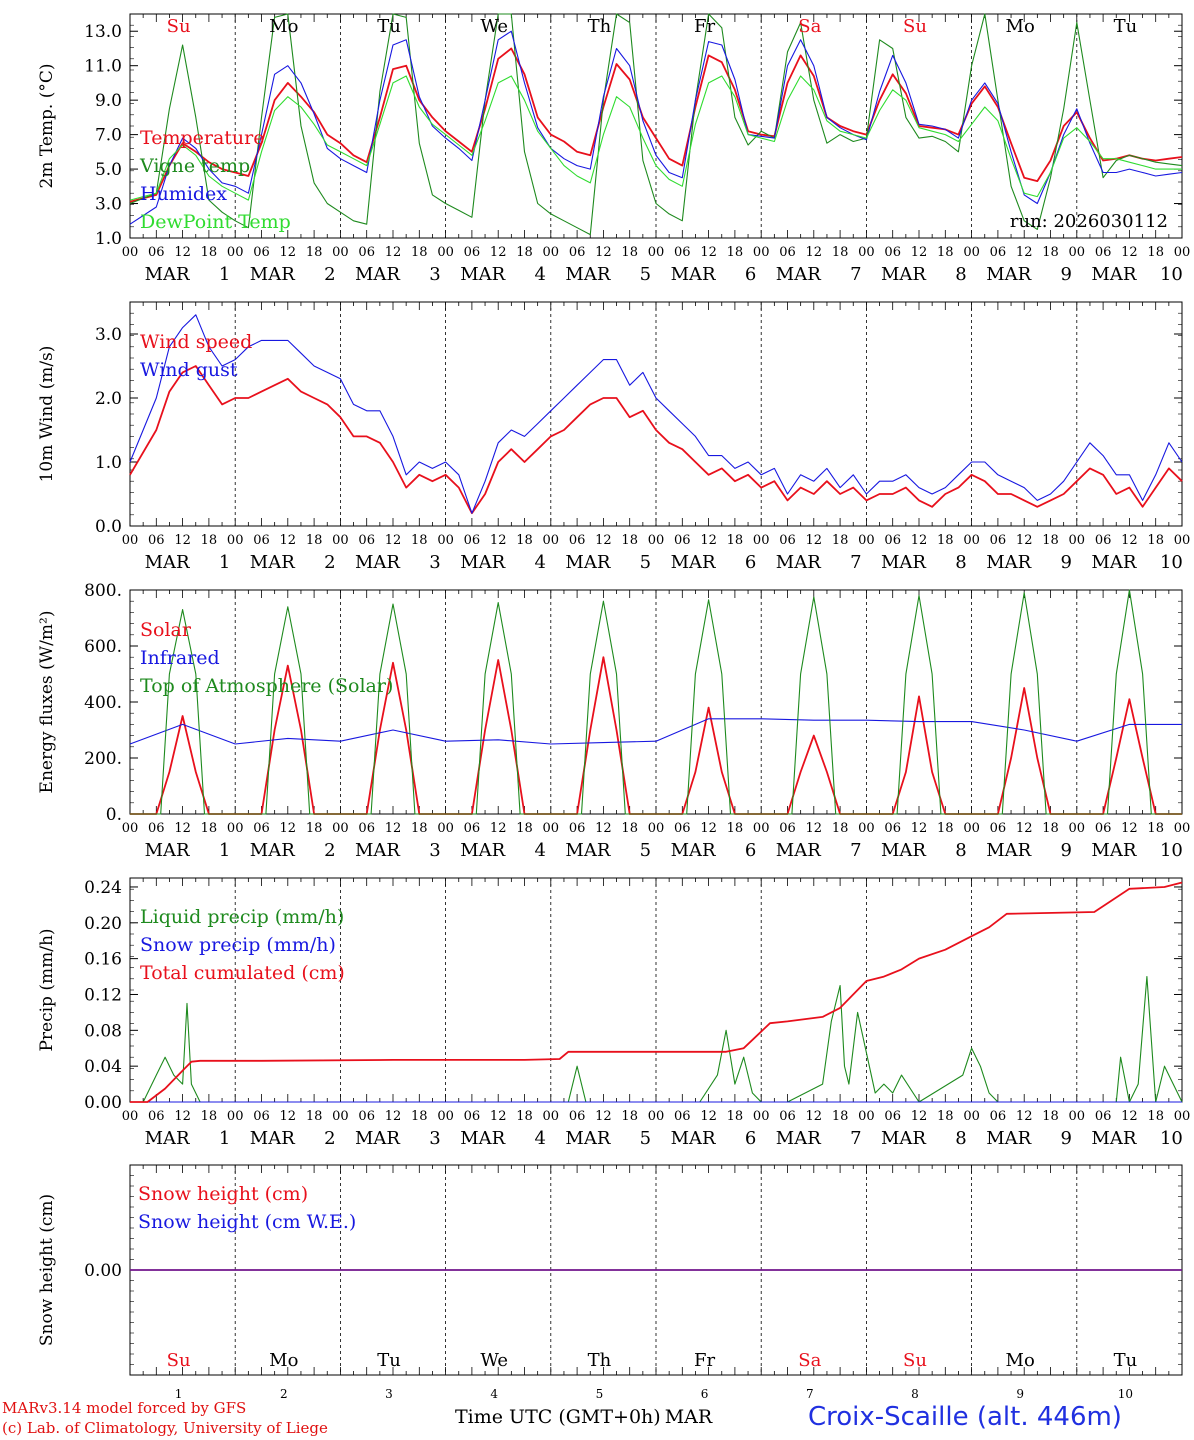 The image size is (1194, 1440). I want to click on legend-entry: Vigne temp, so click(194, 166).